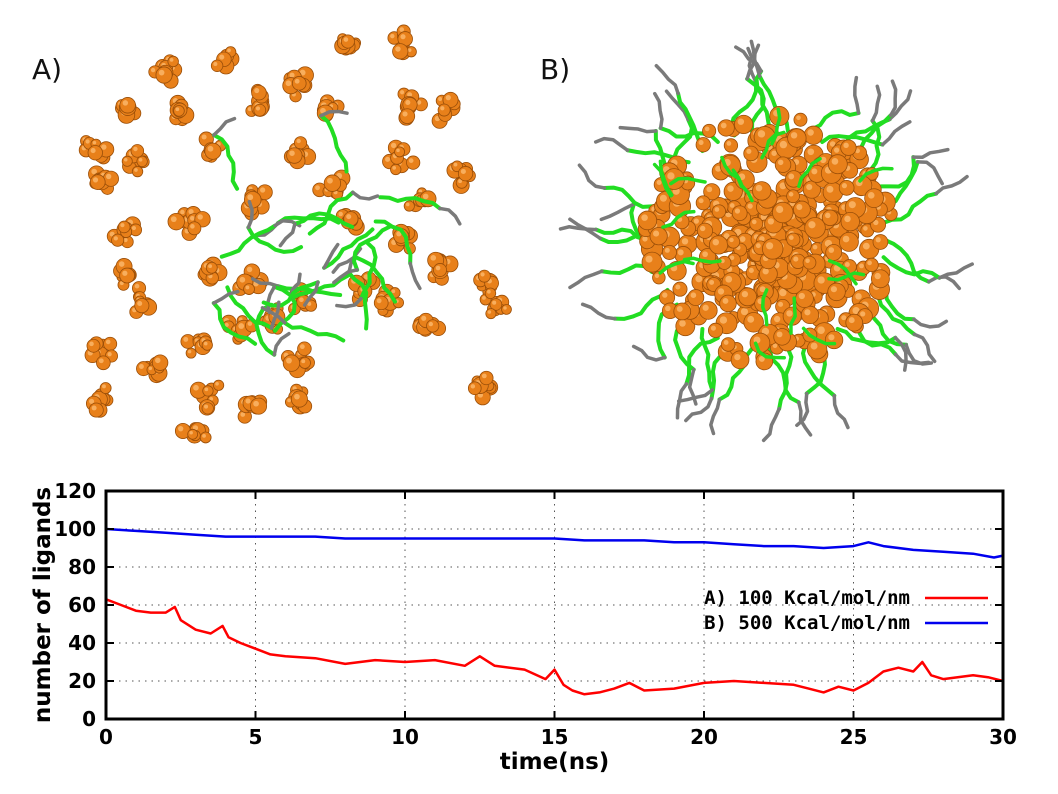 Image resolution: width=1058 pixels, height=794 pixels. What do you see at coordinates (75, 491) in the screenshot?
I see `y-tick-label: 120` at bounding box center [75, 491].